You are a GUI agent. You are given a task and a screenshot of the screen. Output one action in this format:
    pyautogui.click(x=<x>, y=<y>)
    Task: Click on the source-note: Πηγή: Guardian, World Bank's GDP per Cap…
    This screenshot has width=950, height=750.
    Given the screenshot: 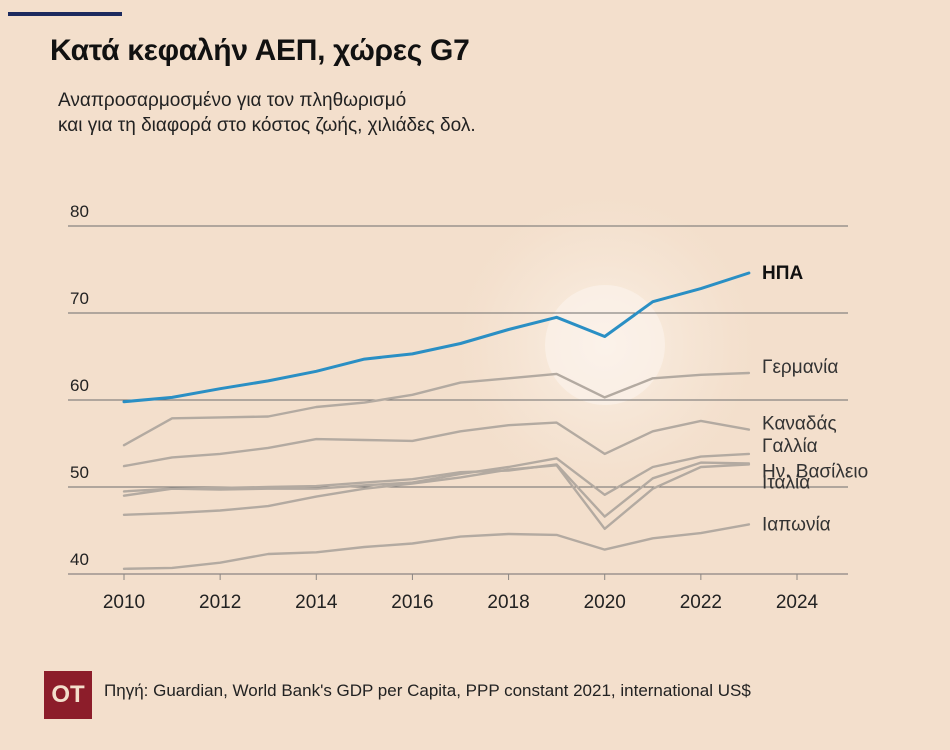 What is the action you would take?
    pyautogui.click(x=427, y=690)
    